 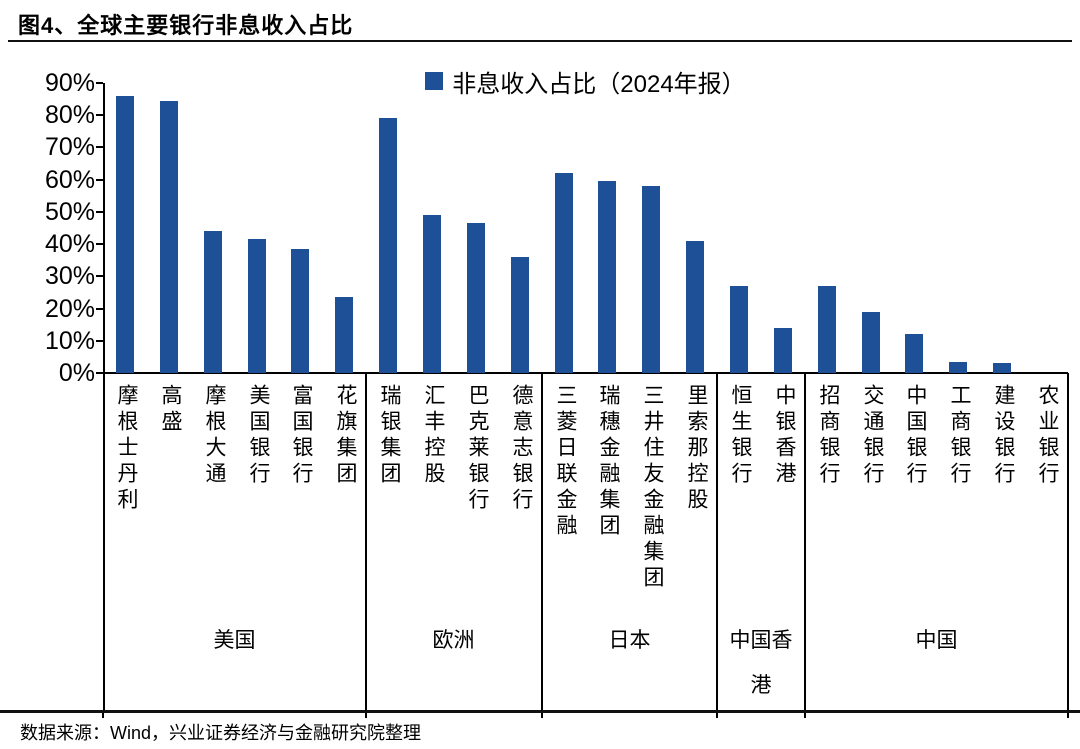 I want to click on y-tick-label: 30%, so click(x=69, y=276).